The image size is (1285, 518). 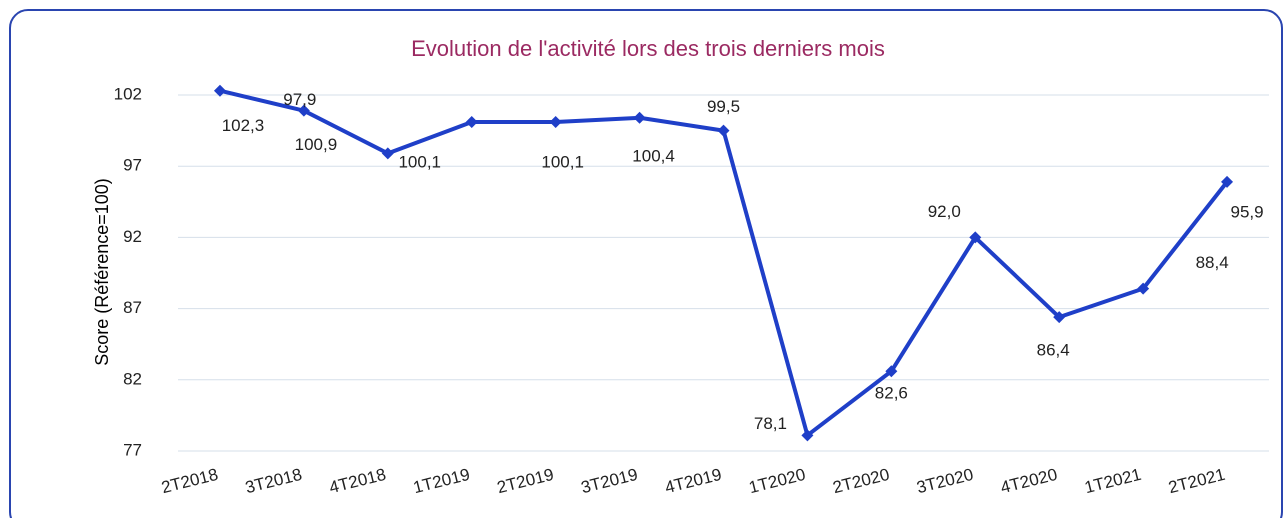 What do you see at coordinates (132, 378) in the screenshot?
I see `y-tick-label: 82` at bounding box center [132, 378].